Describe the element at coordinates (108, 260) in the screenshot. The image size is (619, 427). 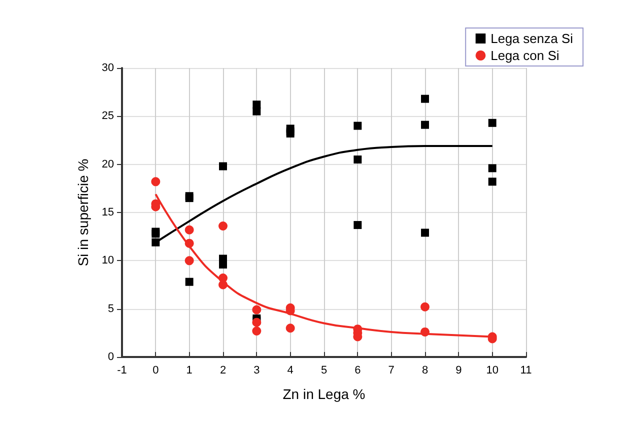
I see `y-tick-label: 10` at that location.